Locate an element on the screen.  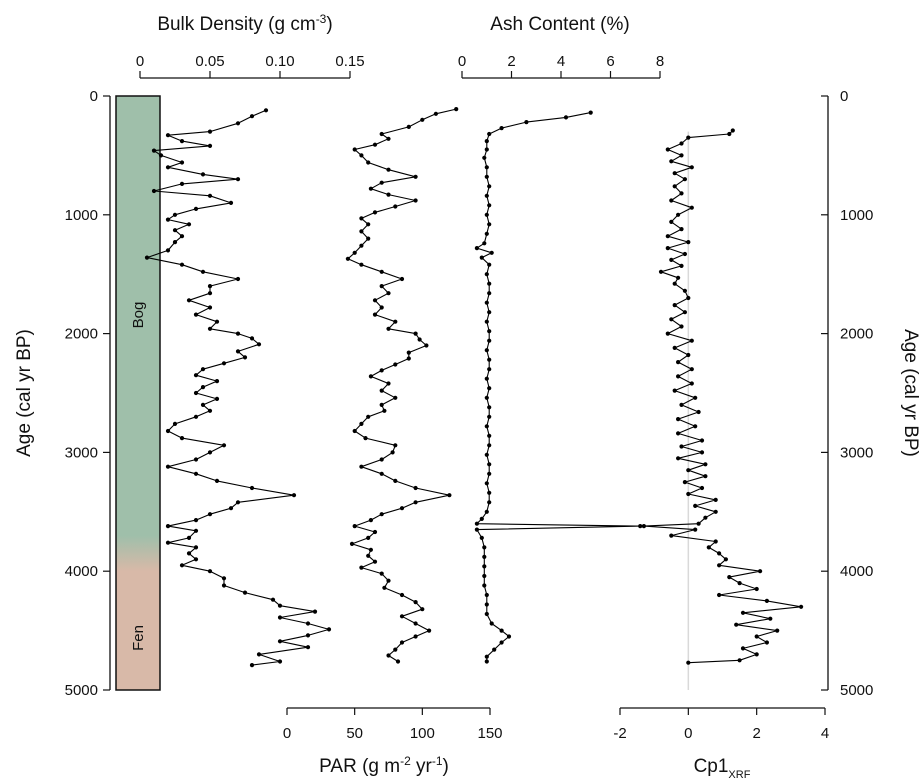
left-age-axis-tick-label: 3000 is located at coordinates (81, 452).